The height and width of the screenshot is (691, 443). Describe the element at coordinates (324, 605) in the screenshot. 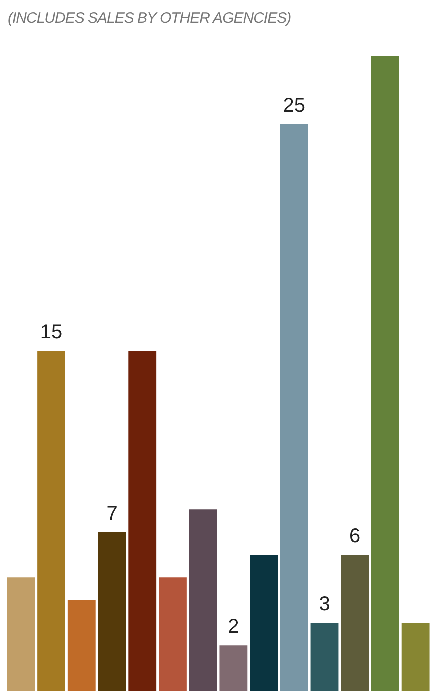

I see `data-label: 3` at that location.